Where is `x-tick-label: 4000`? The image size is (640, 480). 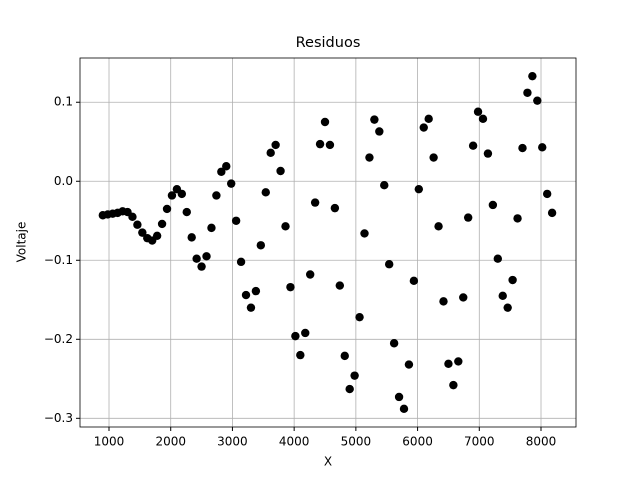
x-tick-label: 4000 is located at coordinates (294, 442).